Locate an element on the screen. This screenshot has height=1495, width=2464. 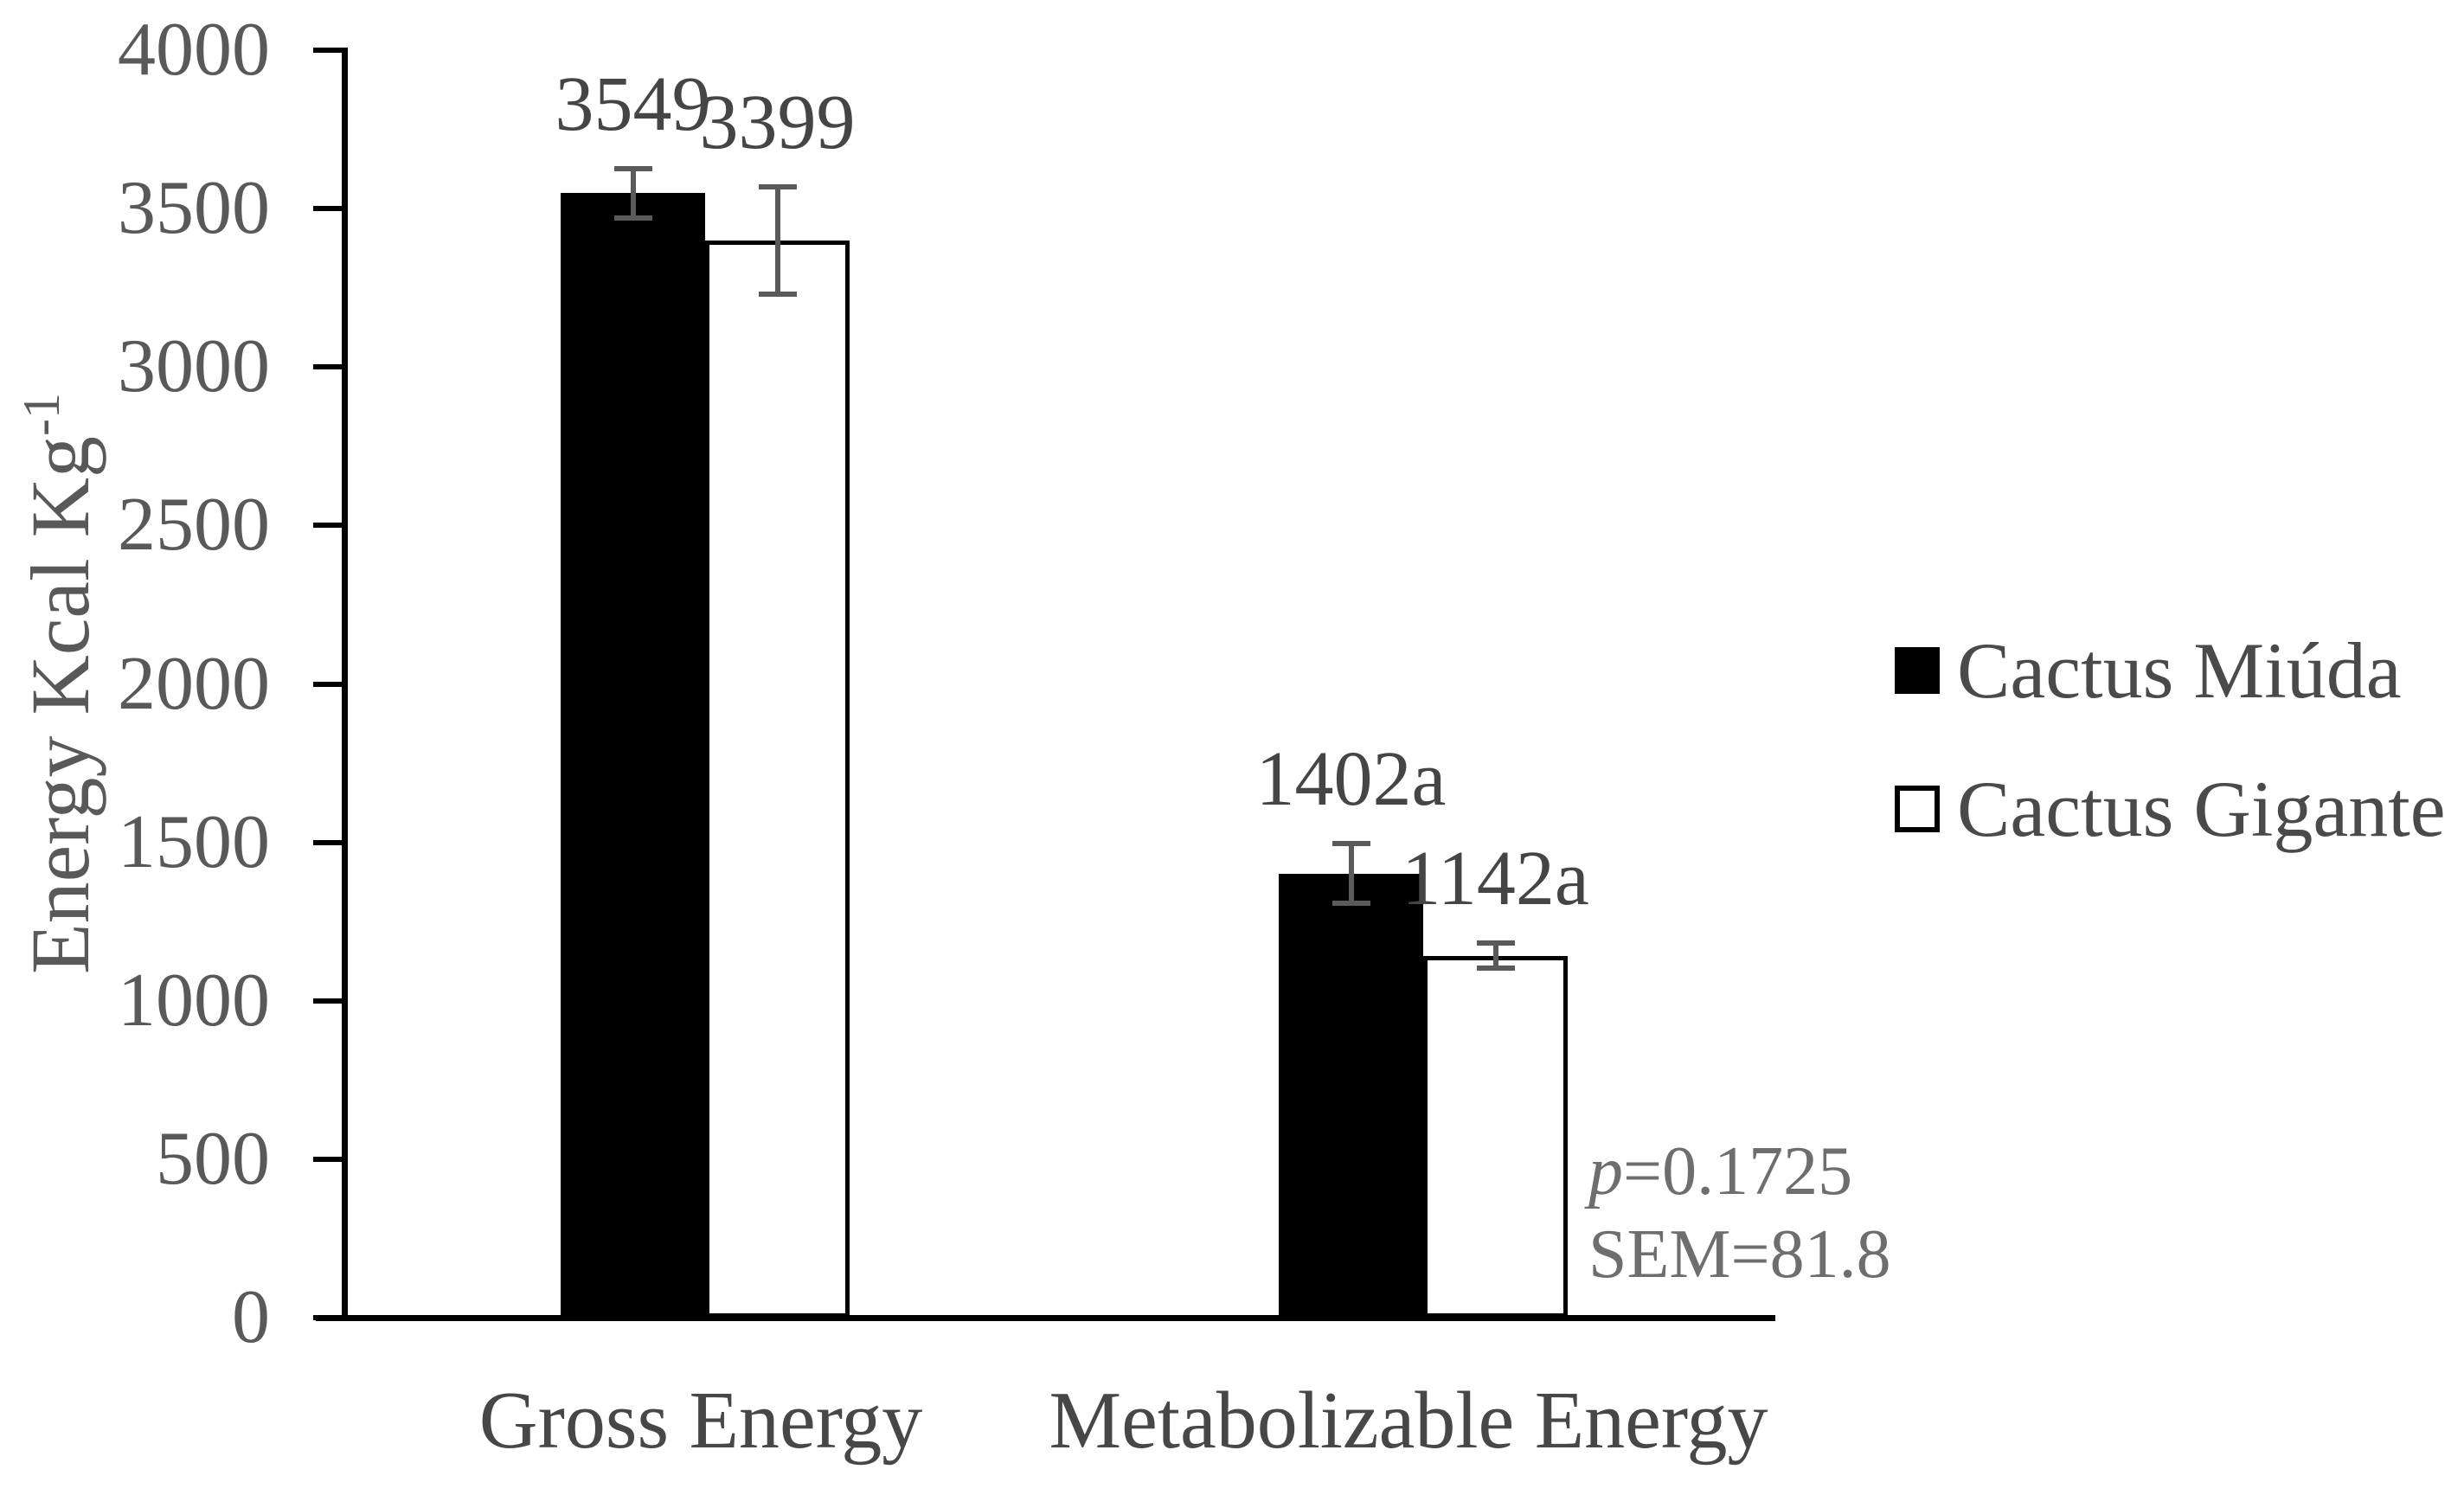
y-tick-mark-2000 is located at coordinates (329, 684).